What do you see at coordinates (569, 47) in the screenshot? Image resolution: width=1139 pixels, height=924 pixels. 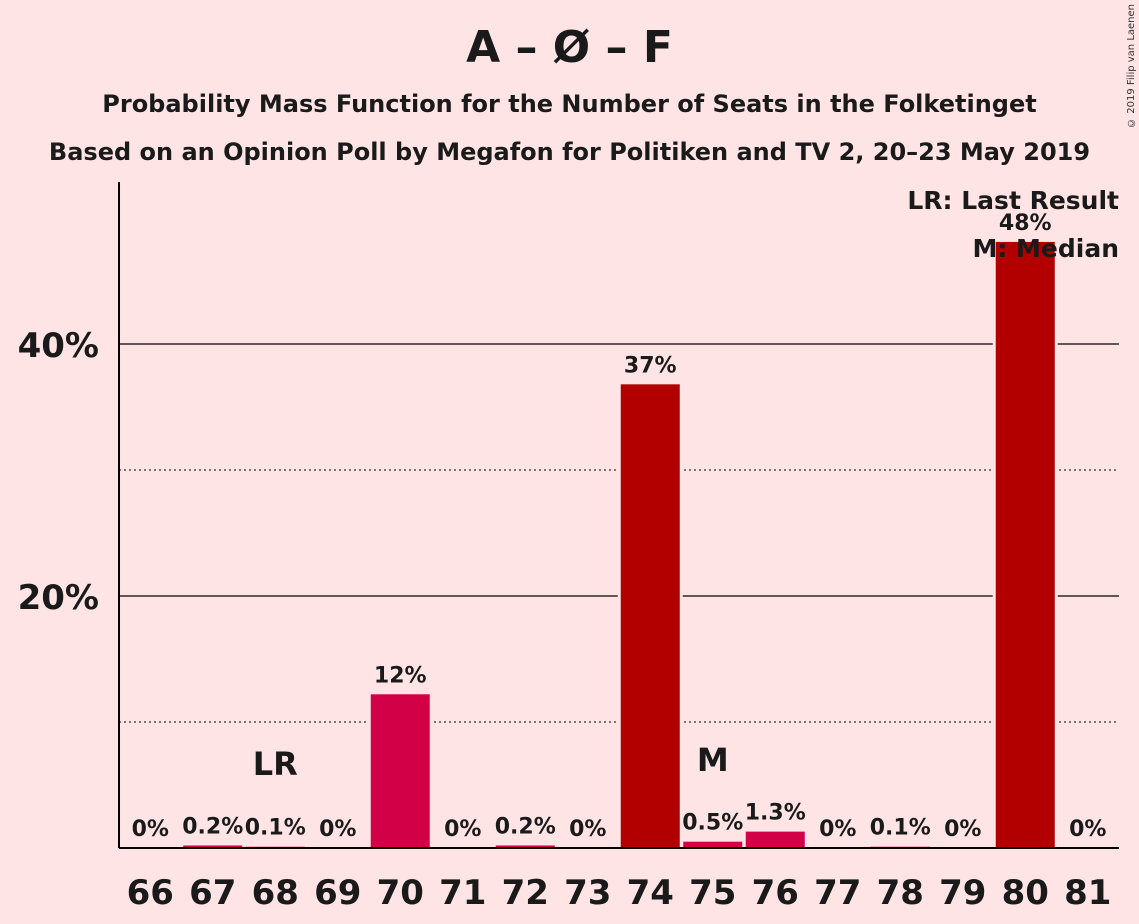 I see `chart-title: A – Ø – F` at bounding box center [569, 47].